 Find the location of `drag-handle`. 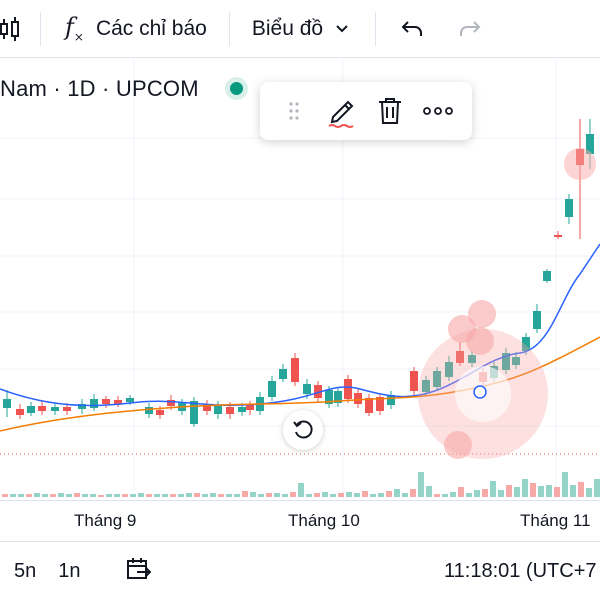

drag-handle is located at coordinates (294, 111).